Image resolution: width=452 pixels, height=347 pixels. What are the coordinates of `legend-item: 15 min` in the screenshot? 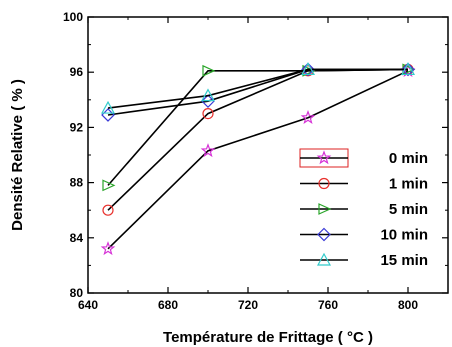 It's located at (364, 260).